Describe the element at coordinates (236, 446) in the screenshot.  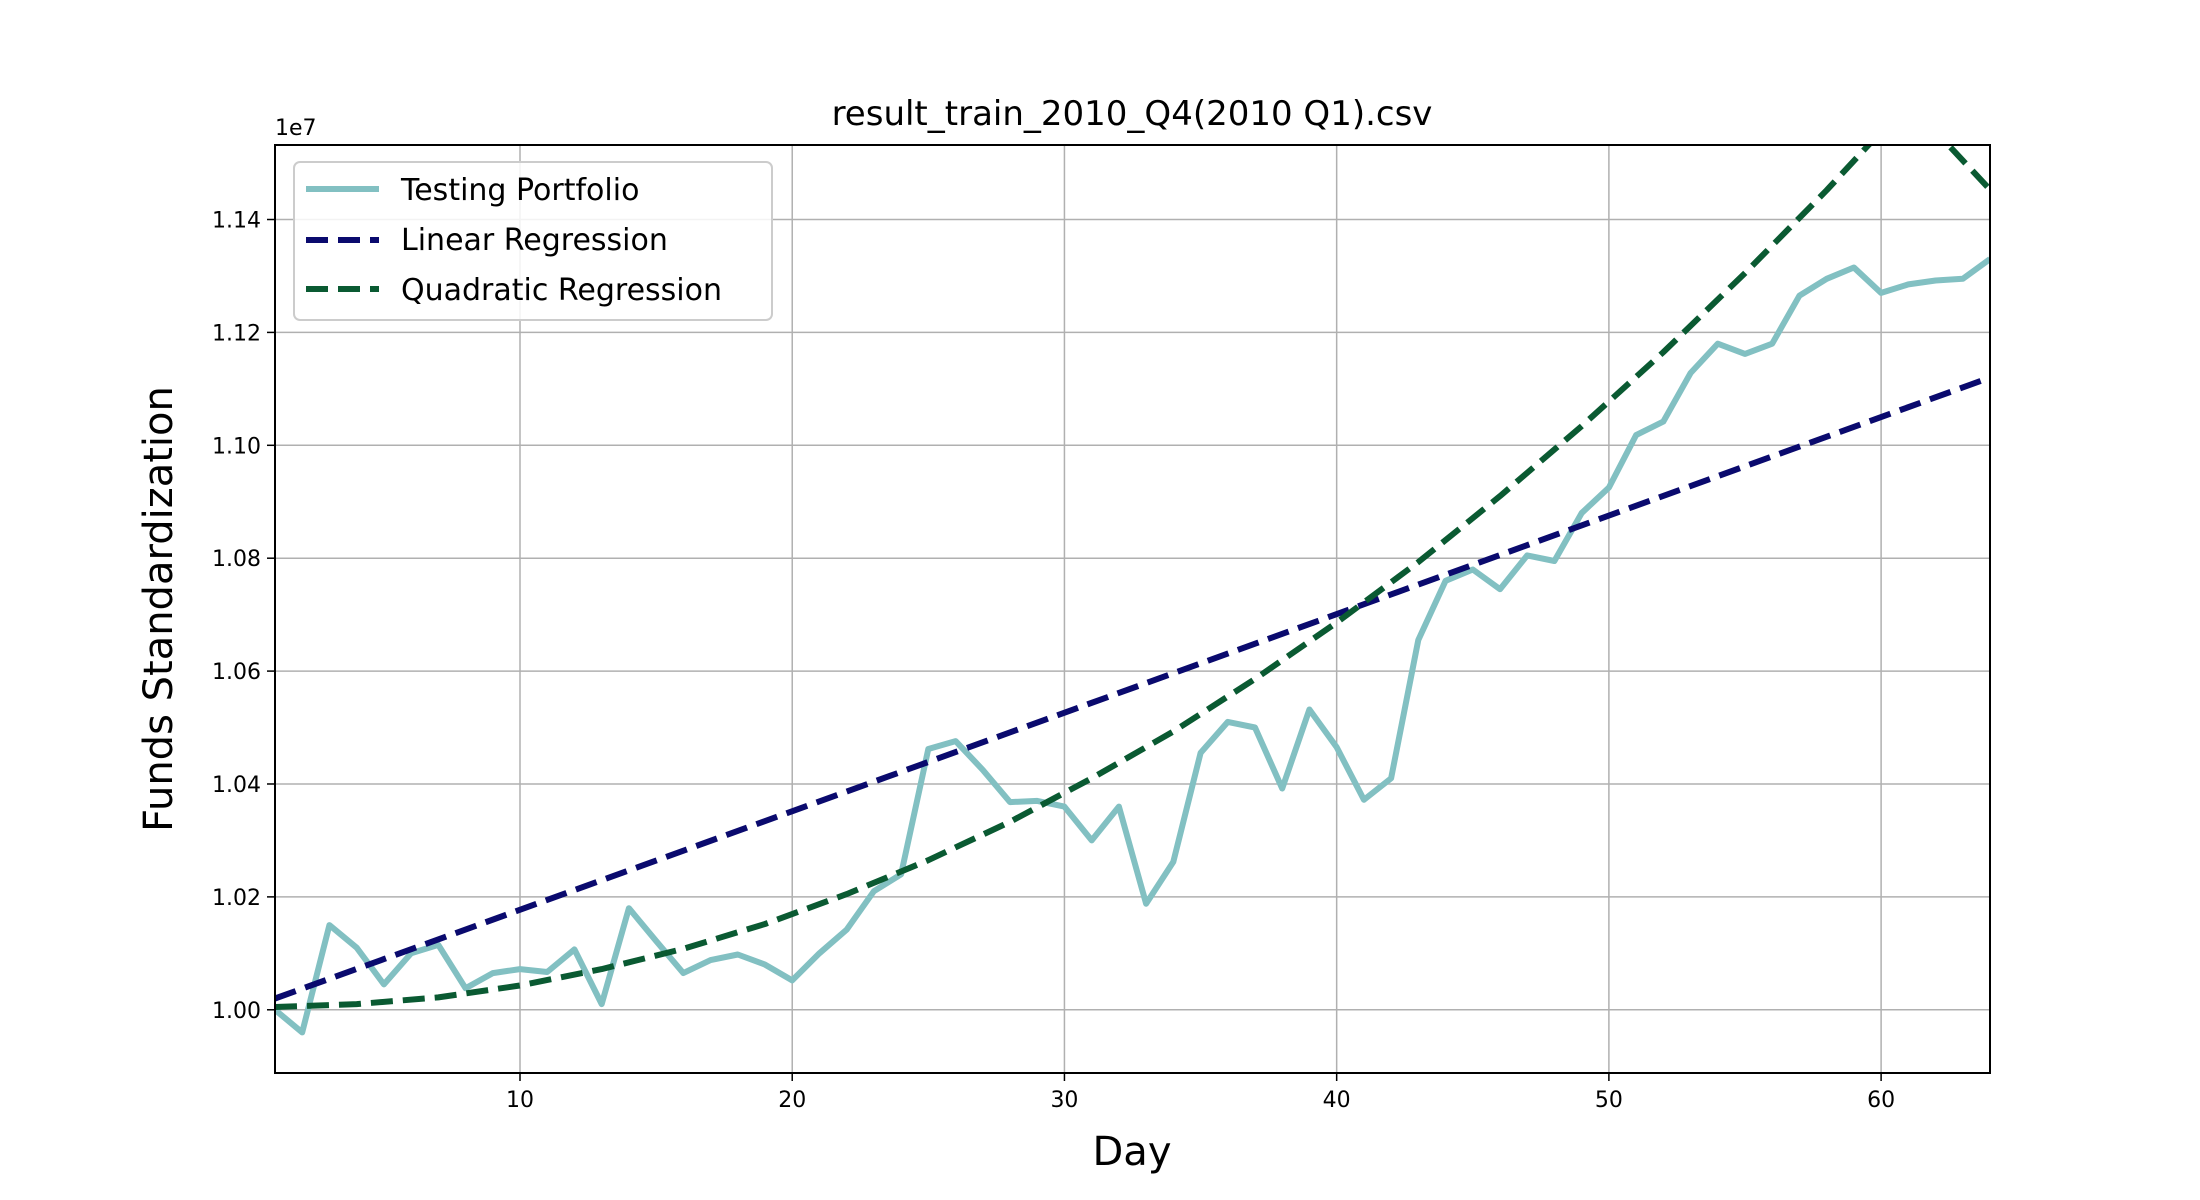
I see `y-tick-label: 1.10` at that location.